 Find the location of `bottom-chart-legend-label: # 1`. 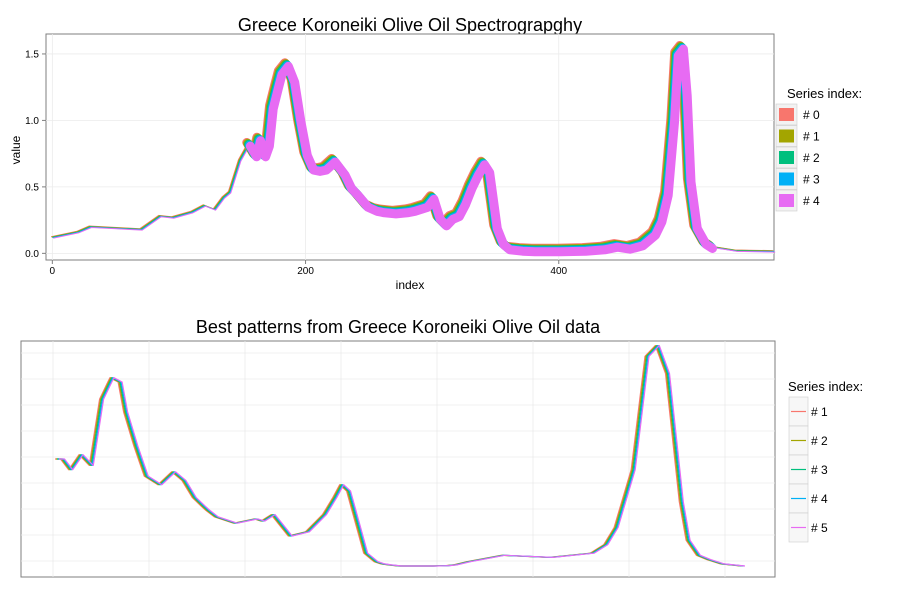

bottom-chart-legend-label: # 1 is located at coordinates (819, 412).